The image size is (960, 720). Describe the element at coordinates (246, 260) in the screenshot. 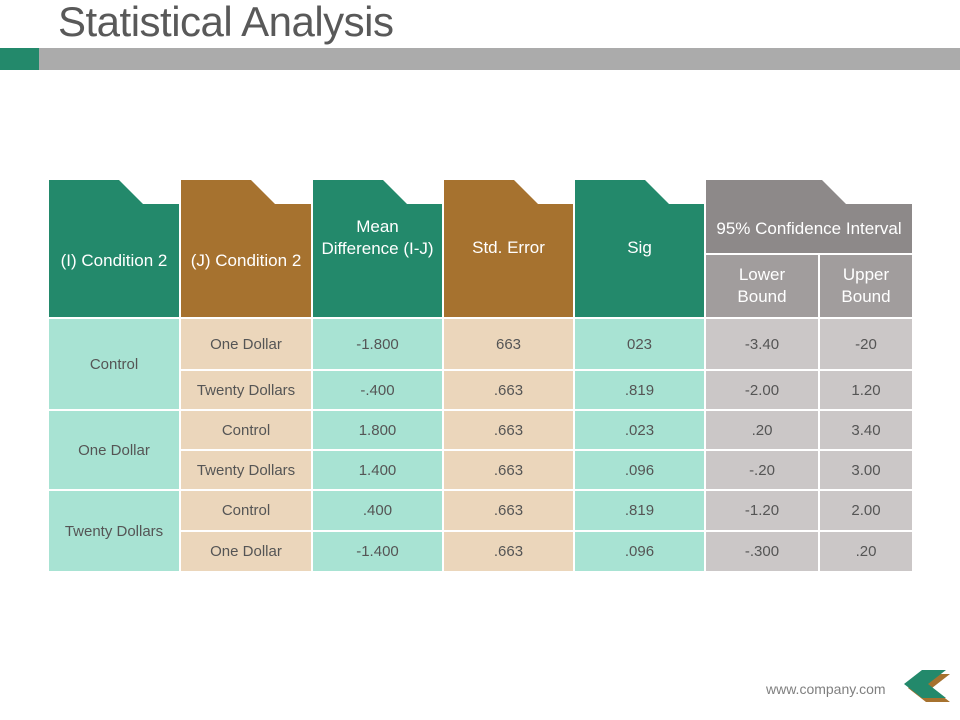

I see `header-label: (J) Condition 2` at that location.